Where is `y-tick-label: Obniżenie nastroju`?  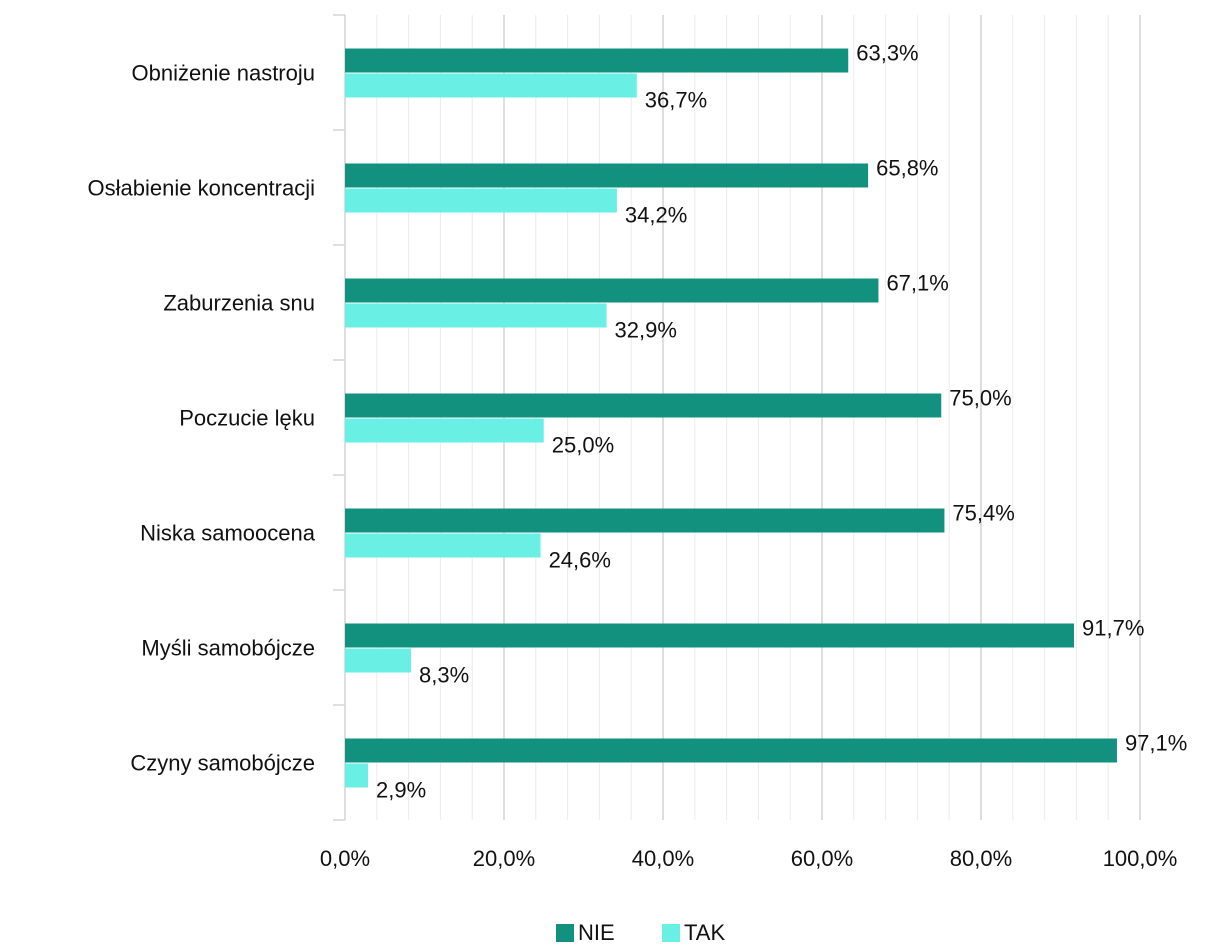 y-tick-label: Obniżenie nastroju is located at coordinates (223, 72).